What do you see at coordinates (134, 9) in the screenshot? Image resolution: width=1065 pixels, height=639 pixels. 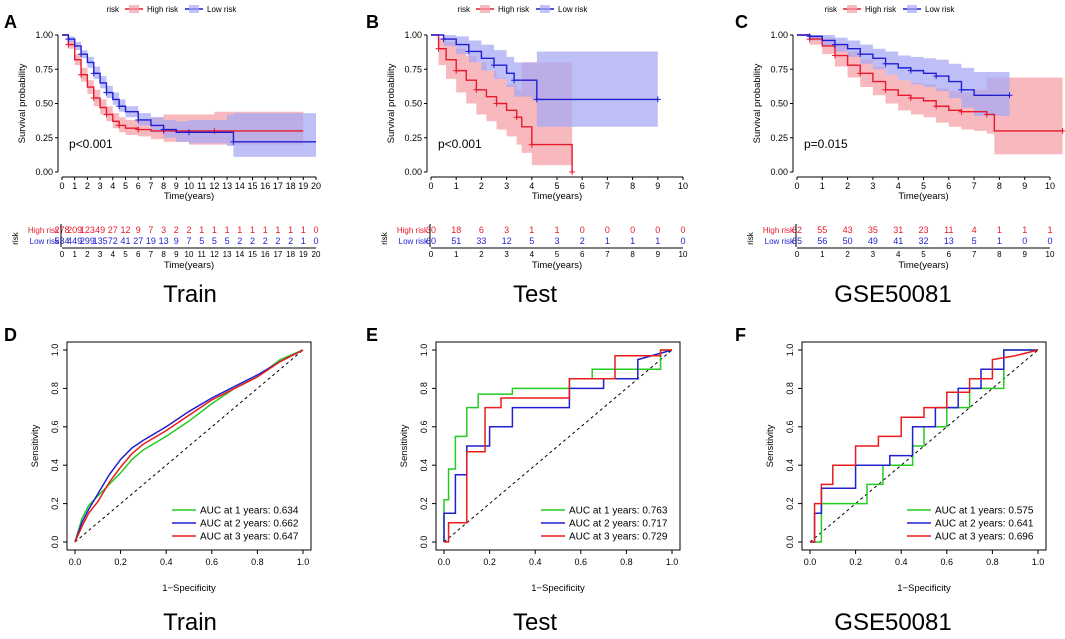 I see `km-legend-high-fill` at bounding box center [134, 9].